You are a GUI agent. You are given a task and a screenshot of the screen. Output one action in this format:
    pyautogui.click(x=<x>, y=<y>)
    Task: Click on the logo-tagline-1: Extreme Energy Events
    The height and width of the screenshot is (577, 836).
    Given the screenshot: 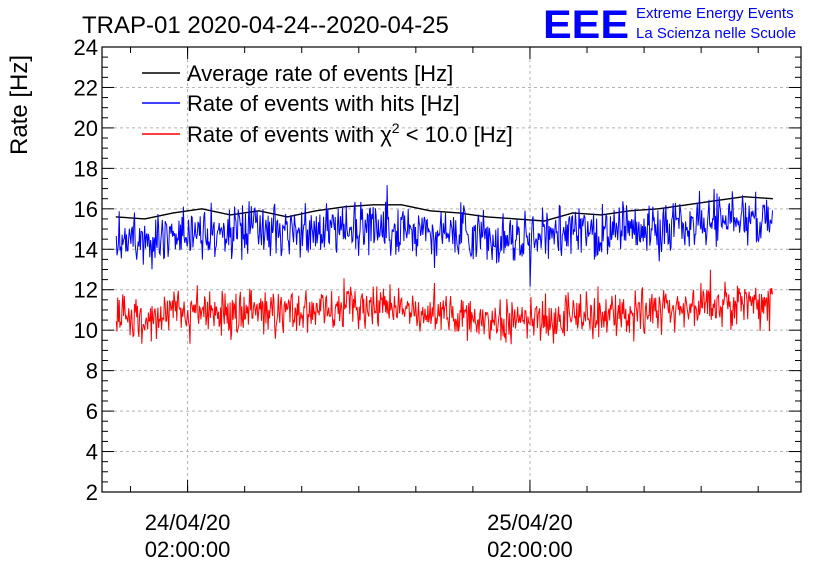 What is the action you would take?
    pyautogui.click(x=715, y=13)
    